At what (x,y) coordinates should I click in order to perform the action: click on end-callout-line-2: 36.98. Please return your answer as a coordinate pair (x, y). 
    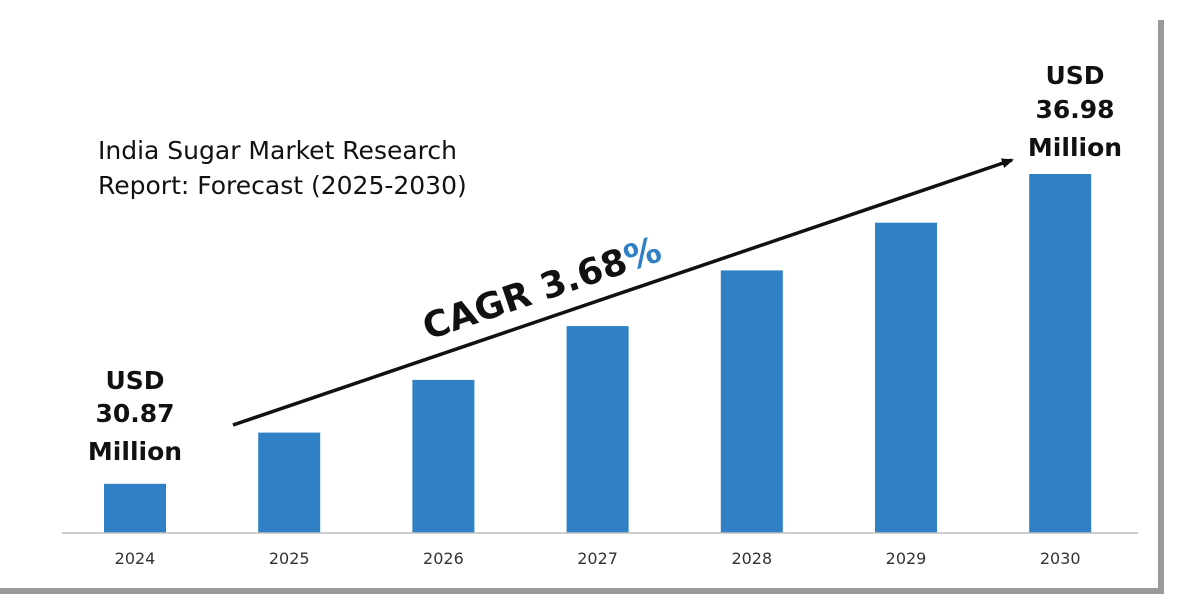
    Looking at the image, I should click on (1074, 109).